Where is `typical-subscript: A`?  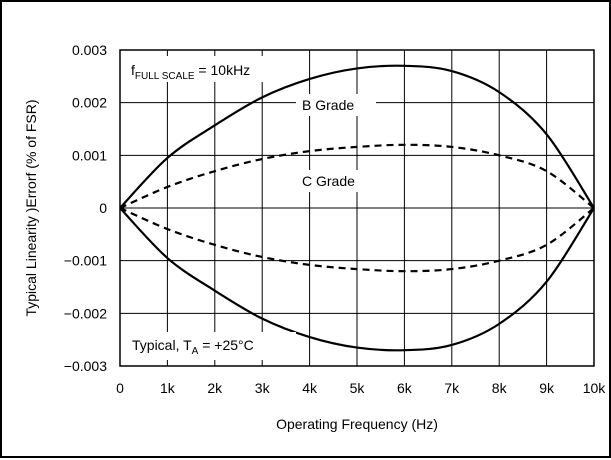
typical-subscript: A is located at coordinates (195, 351).